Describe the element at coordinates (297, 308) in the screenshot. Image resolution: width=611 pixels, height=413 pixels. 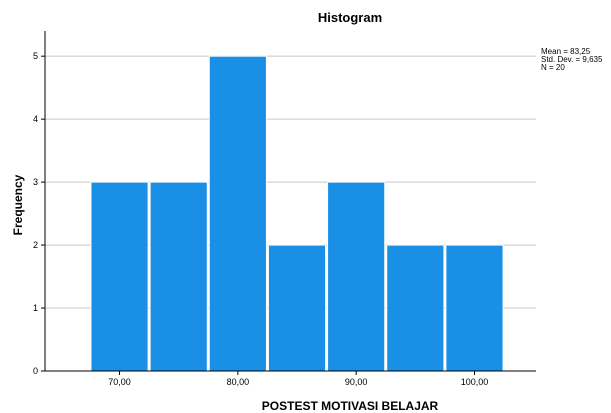
I see `bar-85,00` at that location.